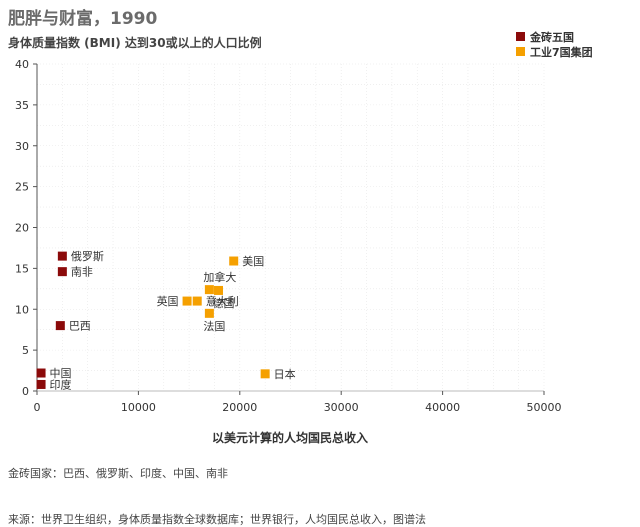 The width and height of the screenshot is (640, 527). Describe the element at coordinates (22, 105) in the screenshot. I see `y-tick-label: 35` at that location.